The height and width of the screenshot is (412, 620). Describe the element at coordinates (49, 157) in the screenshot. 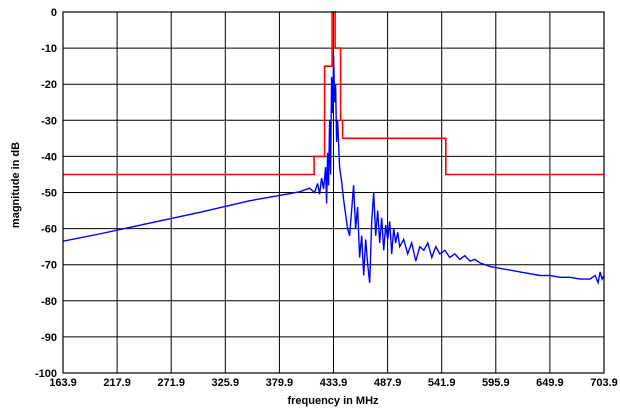

I see `y-tick-label: -40` at that location.